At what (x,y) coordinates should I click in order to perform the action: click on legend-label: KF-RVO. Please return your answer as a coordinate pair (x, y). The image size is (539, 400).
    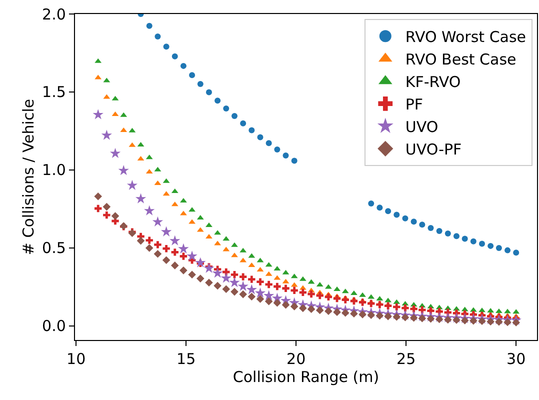
    Looking at the image, I should click on (433, 81).